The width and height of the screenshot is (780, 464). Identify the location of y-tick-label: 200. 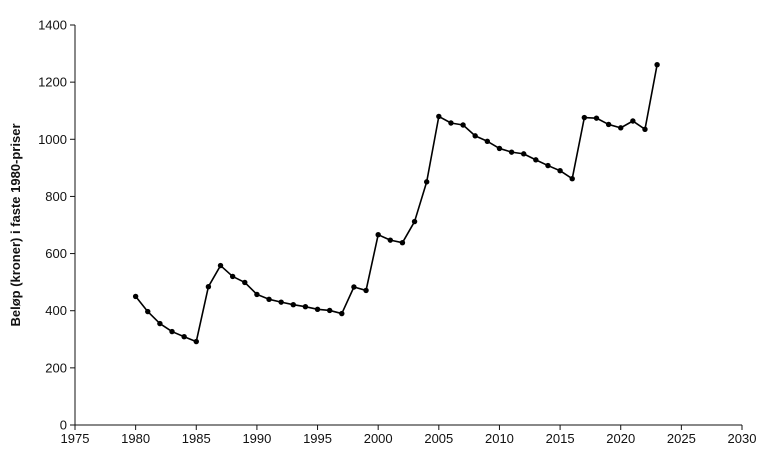
(56, 367).